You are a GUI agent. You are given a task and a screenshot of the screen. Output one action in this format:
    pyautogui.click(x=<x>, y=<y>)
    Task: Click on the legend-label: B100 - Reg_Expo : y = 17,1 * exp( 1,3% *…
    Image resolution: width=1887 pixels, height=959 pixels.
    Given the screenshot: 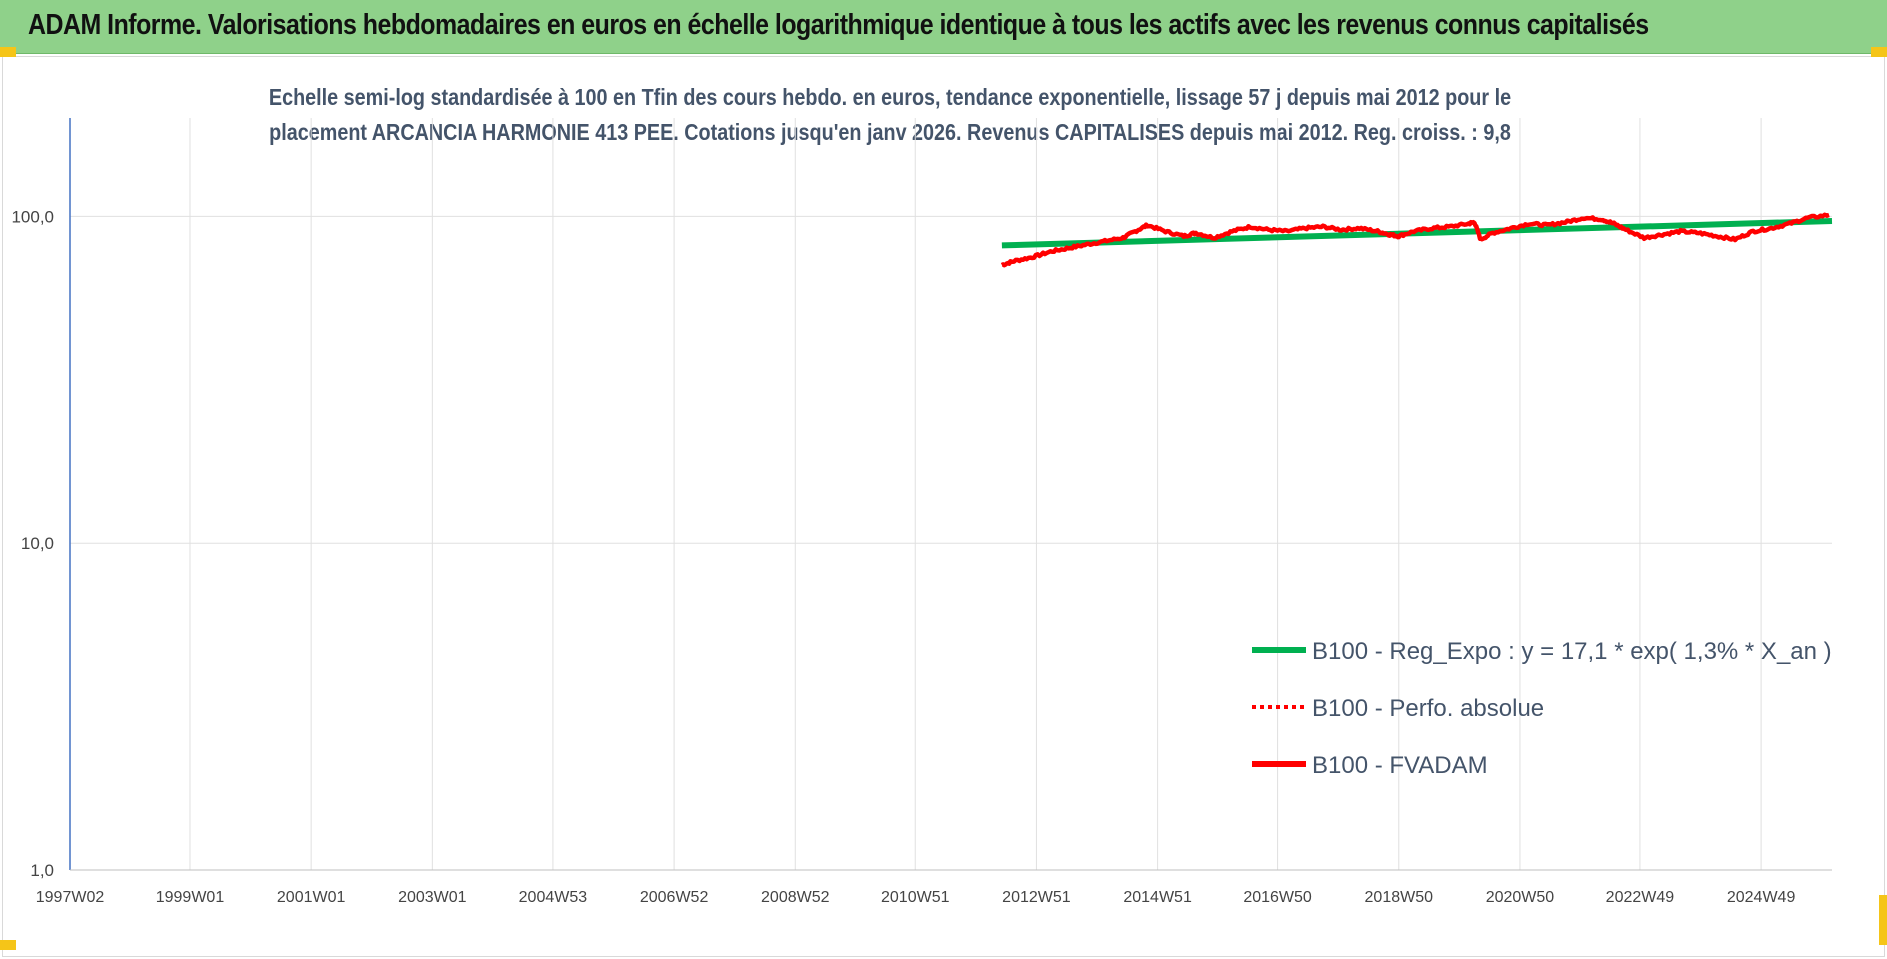 What is the action you would take?
    pyautogui.click(x=1572, y=651)
    